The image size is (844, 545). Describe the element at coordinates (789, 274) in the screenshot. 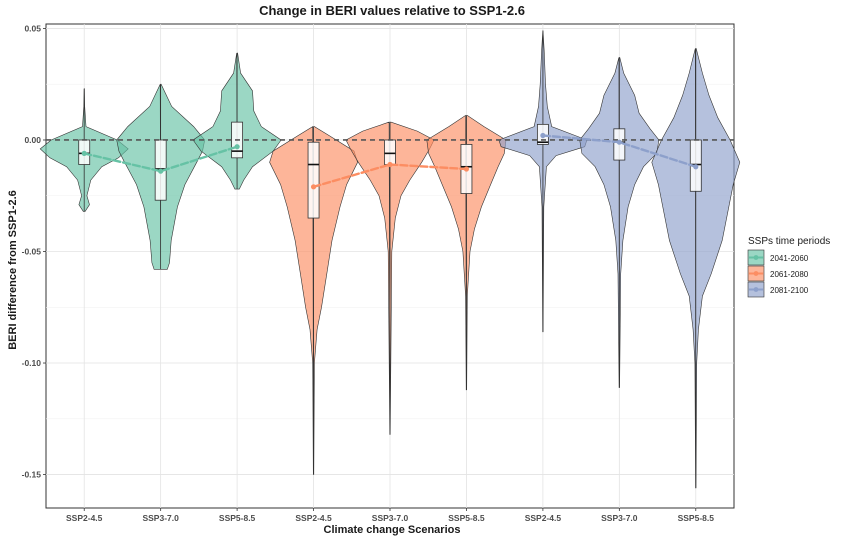

I see `legend-label: 2061-2080` at that location.